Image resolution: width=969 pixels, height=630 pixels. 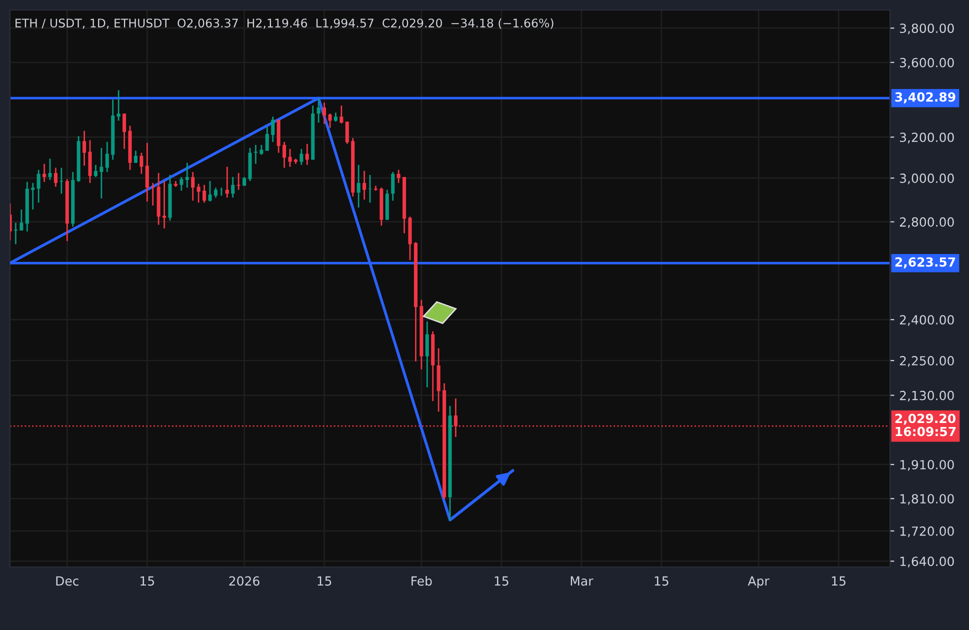 I want to click on y-tick-label: 2,800.00, so click(x=927, y=222).